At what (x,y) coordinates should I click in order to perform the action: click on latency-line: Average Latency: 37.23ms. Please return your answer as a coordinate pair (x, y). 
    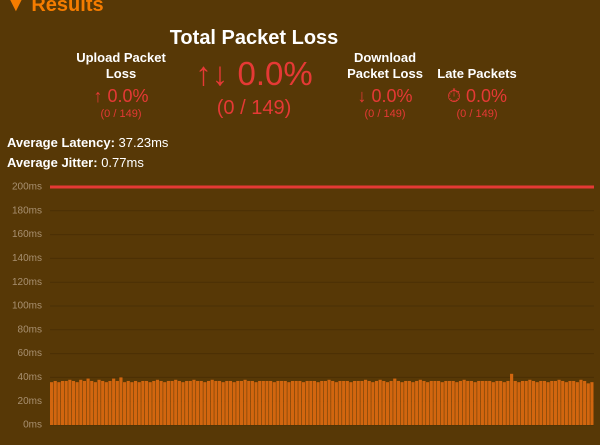
    Looking at the image, I should click on (87, 142).